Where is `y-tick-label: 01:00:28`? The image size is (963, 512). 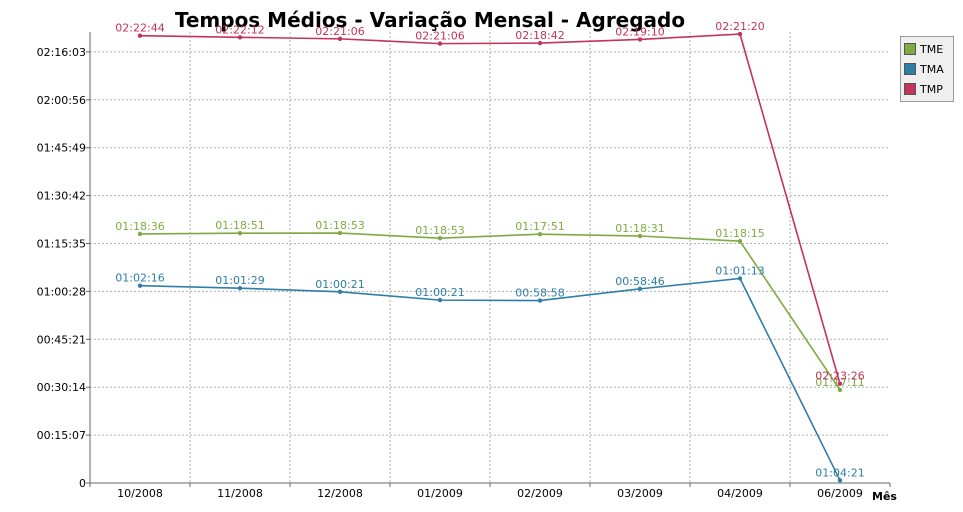
y-tick-label: 01:00:28 is located at coordinates (61, 291).